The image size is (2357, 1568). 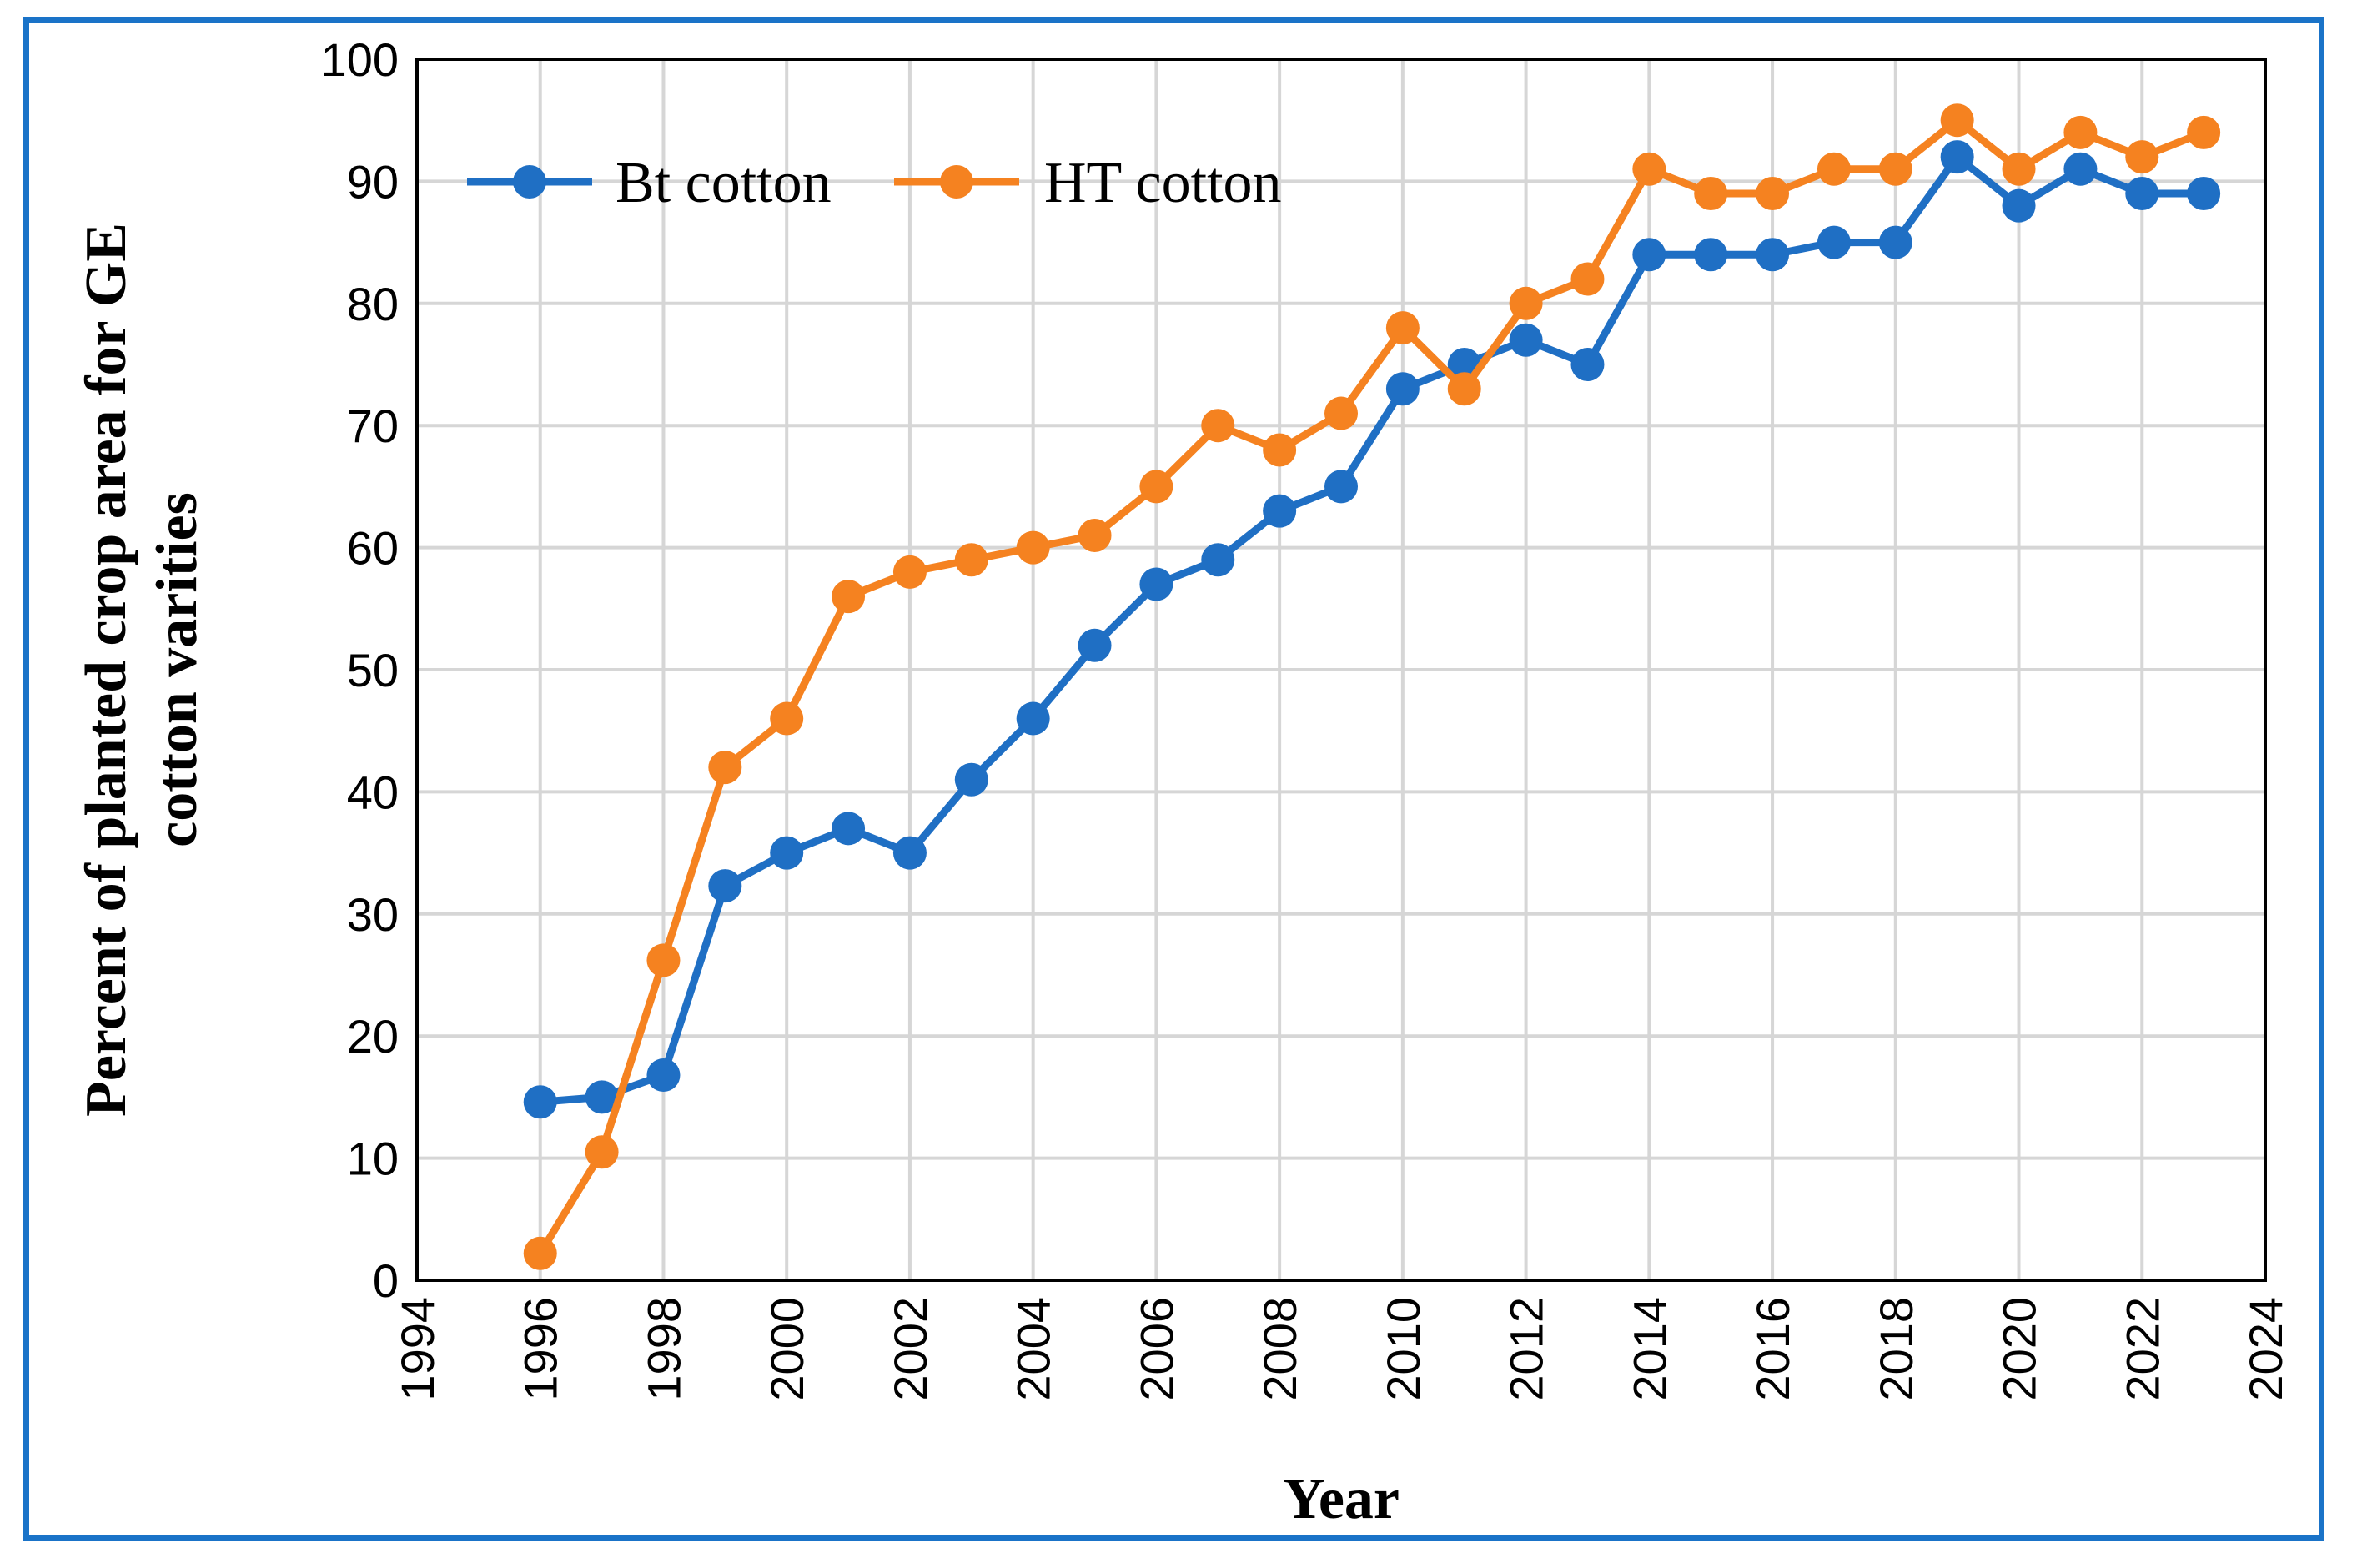 I want to click on x-tick-label-2014: 2014, so click(x=1649, y=1349).